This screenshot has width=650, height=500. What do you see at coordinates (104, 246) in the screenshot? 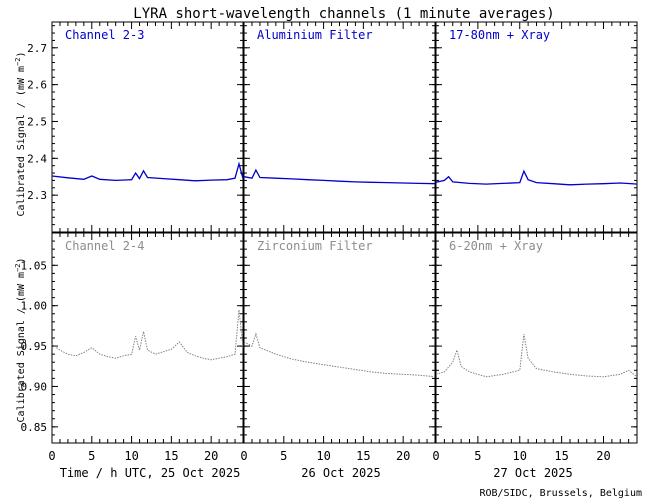
I see `panel-label-bottom-1: Channel 2-4` at bounding box center [104, 246].